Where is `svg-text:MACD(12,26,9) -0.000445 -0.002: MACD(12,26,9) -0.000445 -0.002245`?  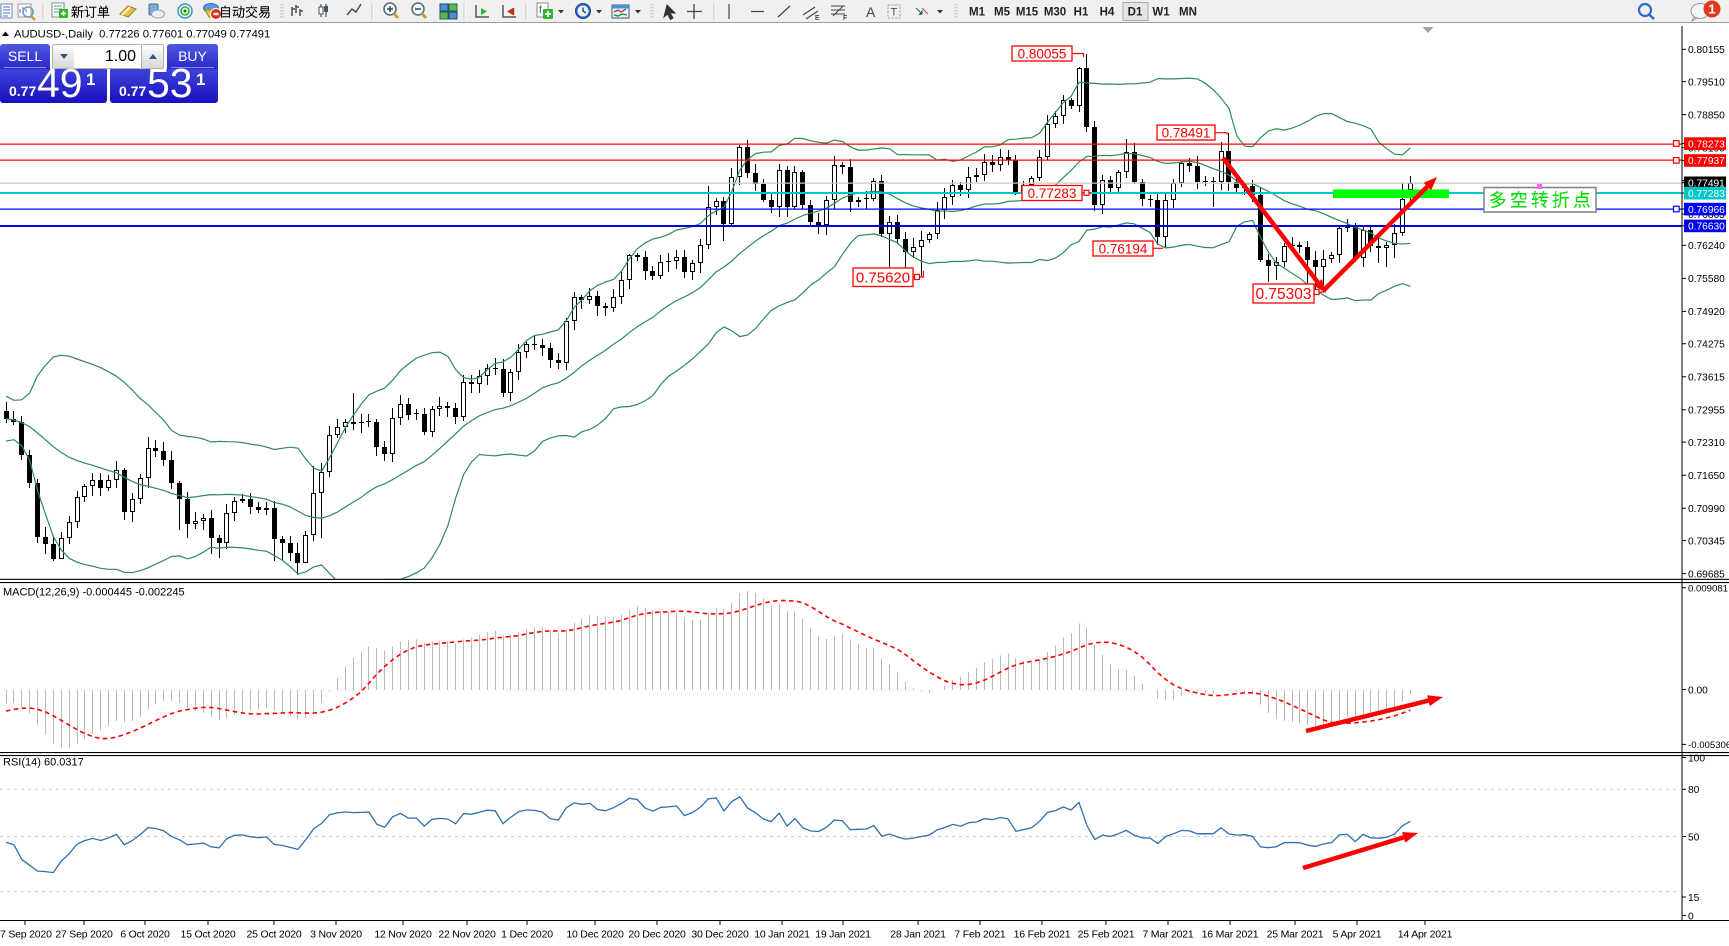 svg-text:MACD(12,26,9) -0.000445 -0.002: MACD(12,26,9) -0.000445 -0.002245 is located at coordinates (94, 593).